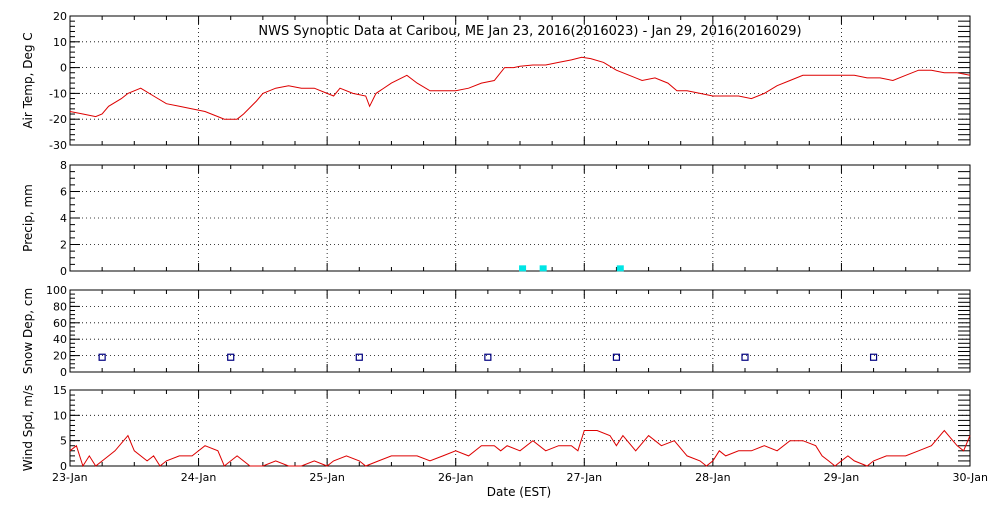 The width and height of the screenshot is (1000, 505). Describe the element at coordinates (199, 477) in the screenshot. I see `x-tick-label-1: 24-Jan` at that location.